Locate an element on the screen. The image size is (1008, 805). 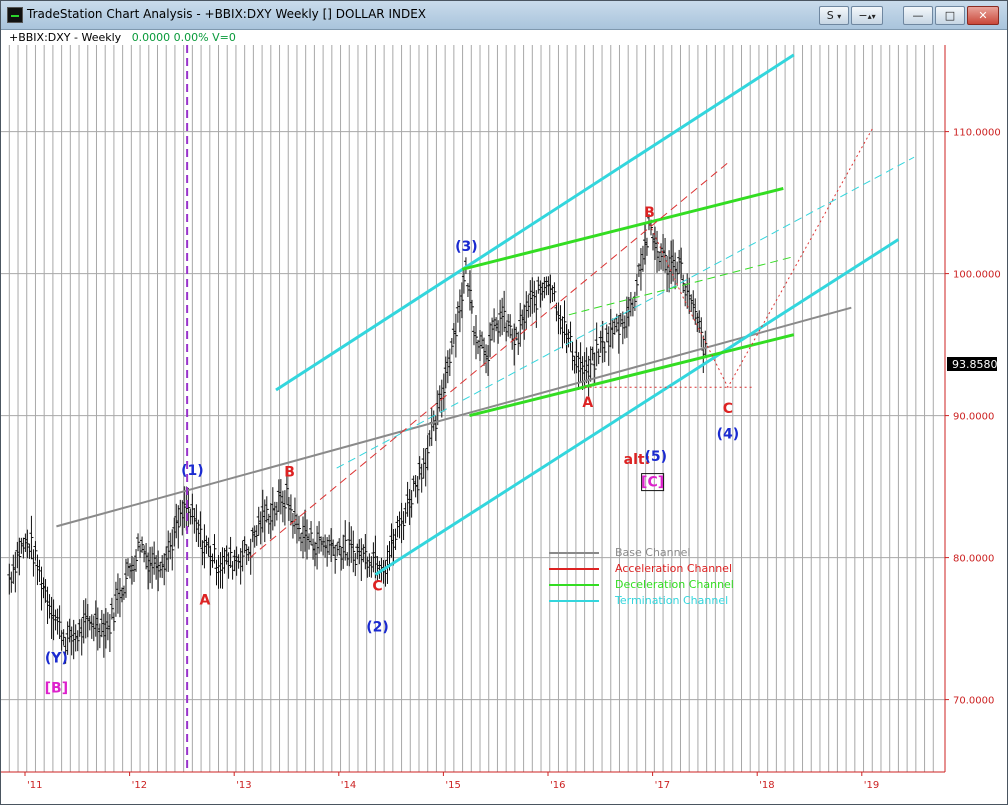
s-button-label: S is located at coordinates (830, 15).